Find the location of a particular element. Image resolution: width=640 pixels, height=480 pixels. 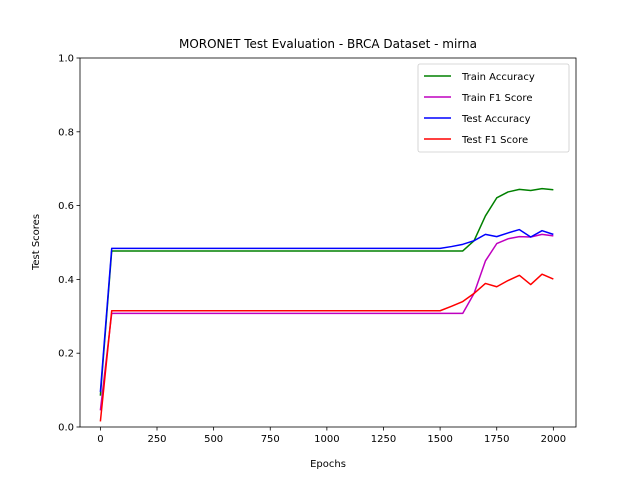

x-tick-label: 1250 is located at coordinates (383, 439).